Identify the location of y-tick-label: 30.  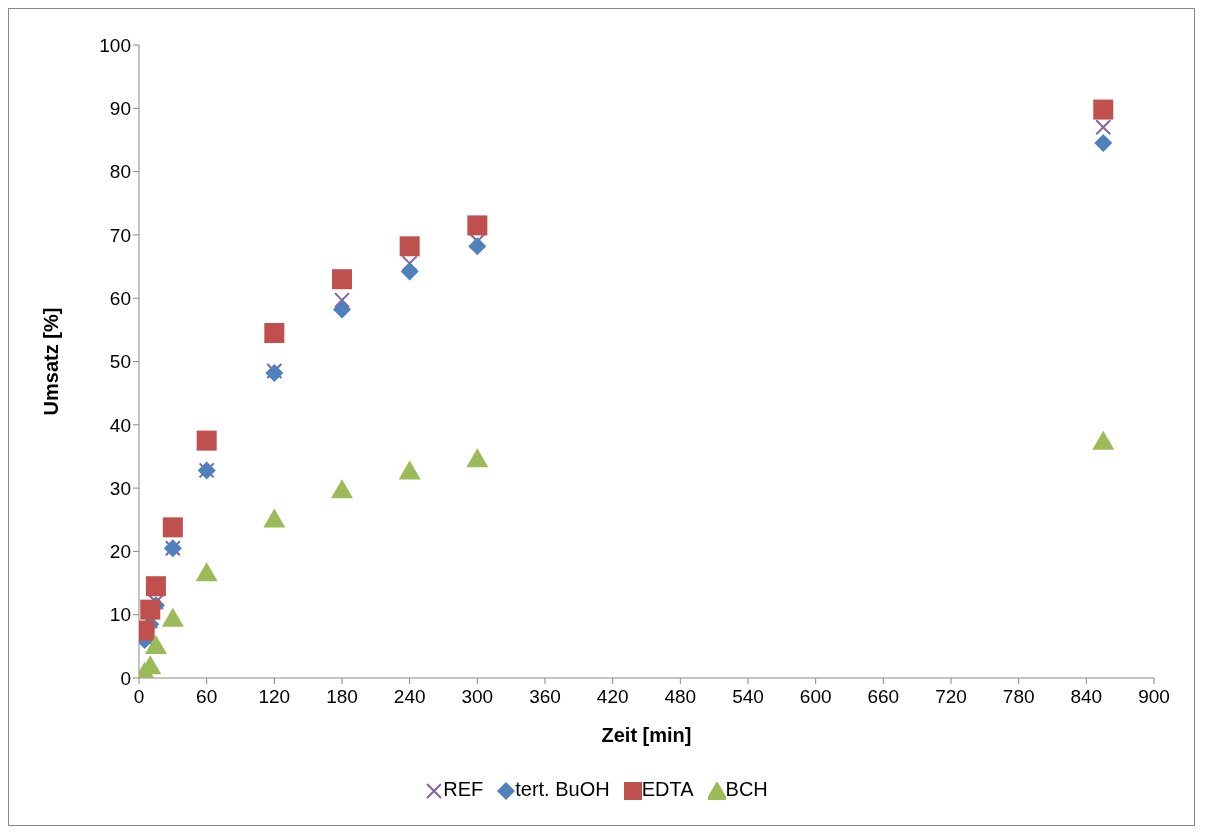
(120, 488).